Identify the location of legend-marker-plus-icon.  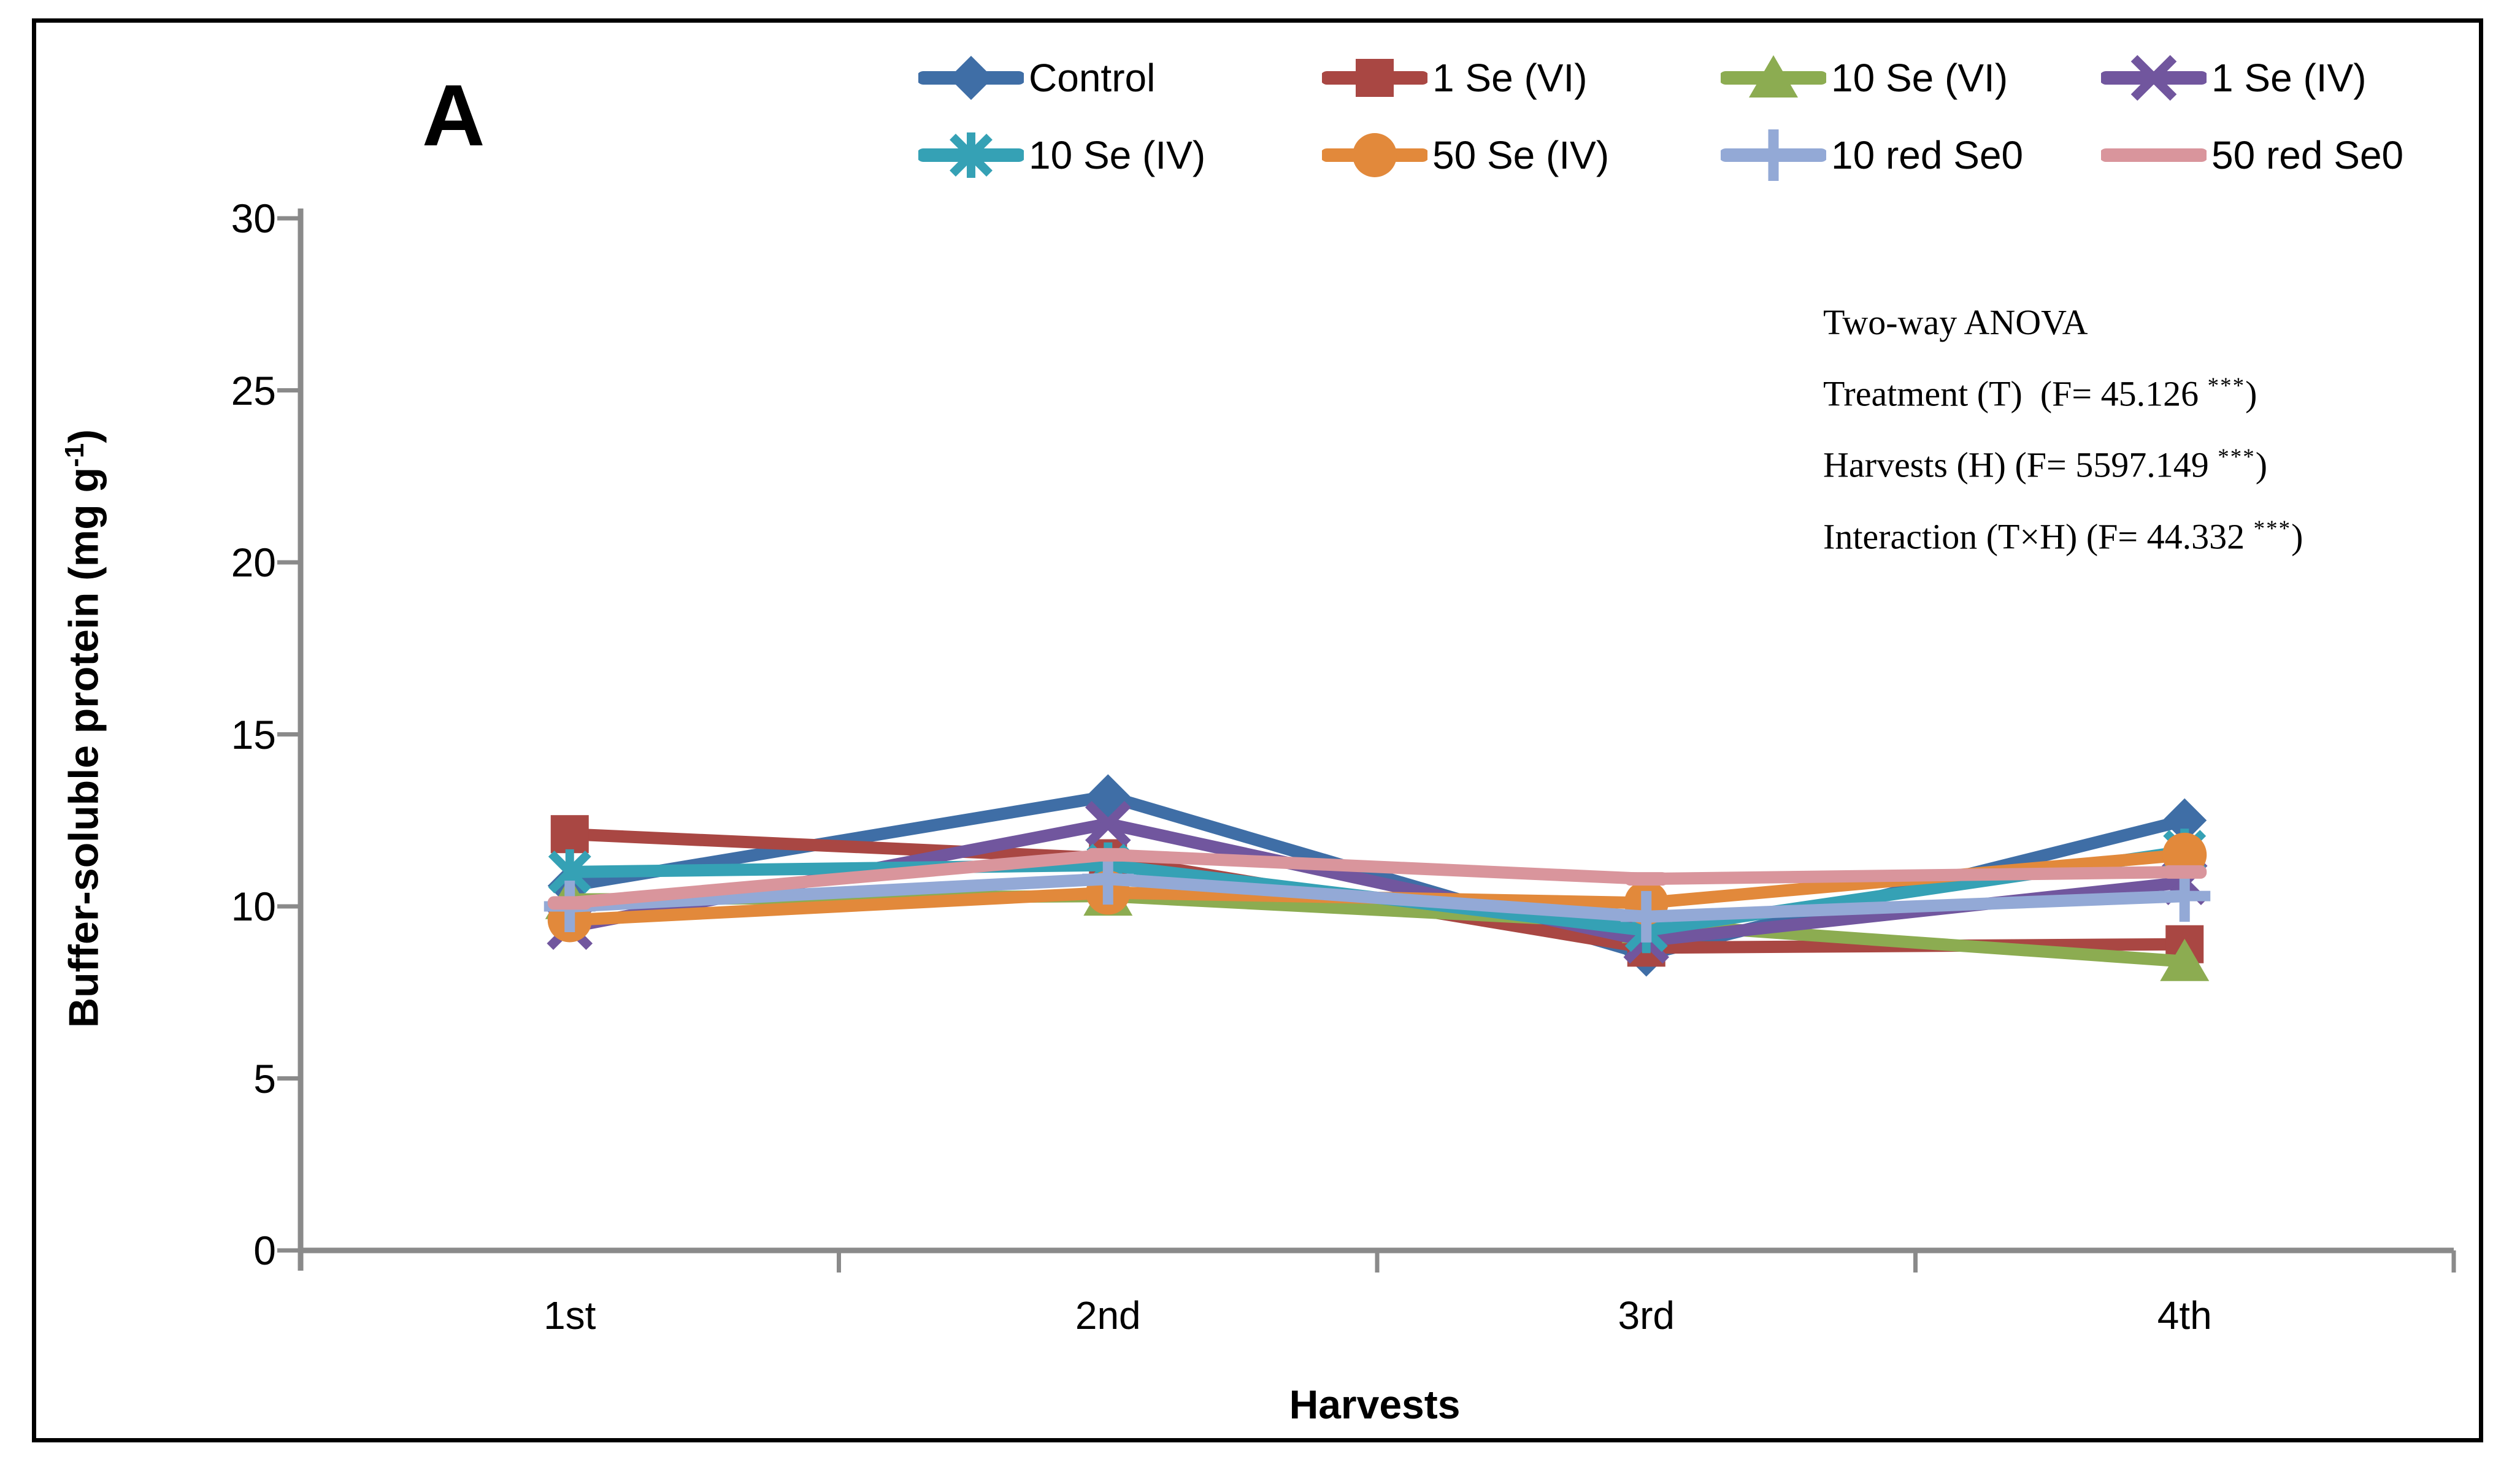
(1773, 155).